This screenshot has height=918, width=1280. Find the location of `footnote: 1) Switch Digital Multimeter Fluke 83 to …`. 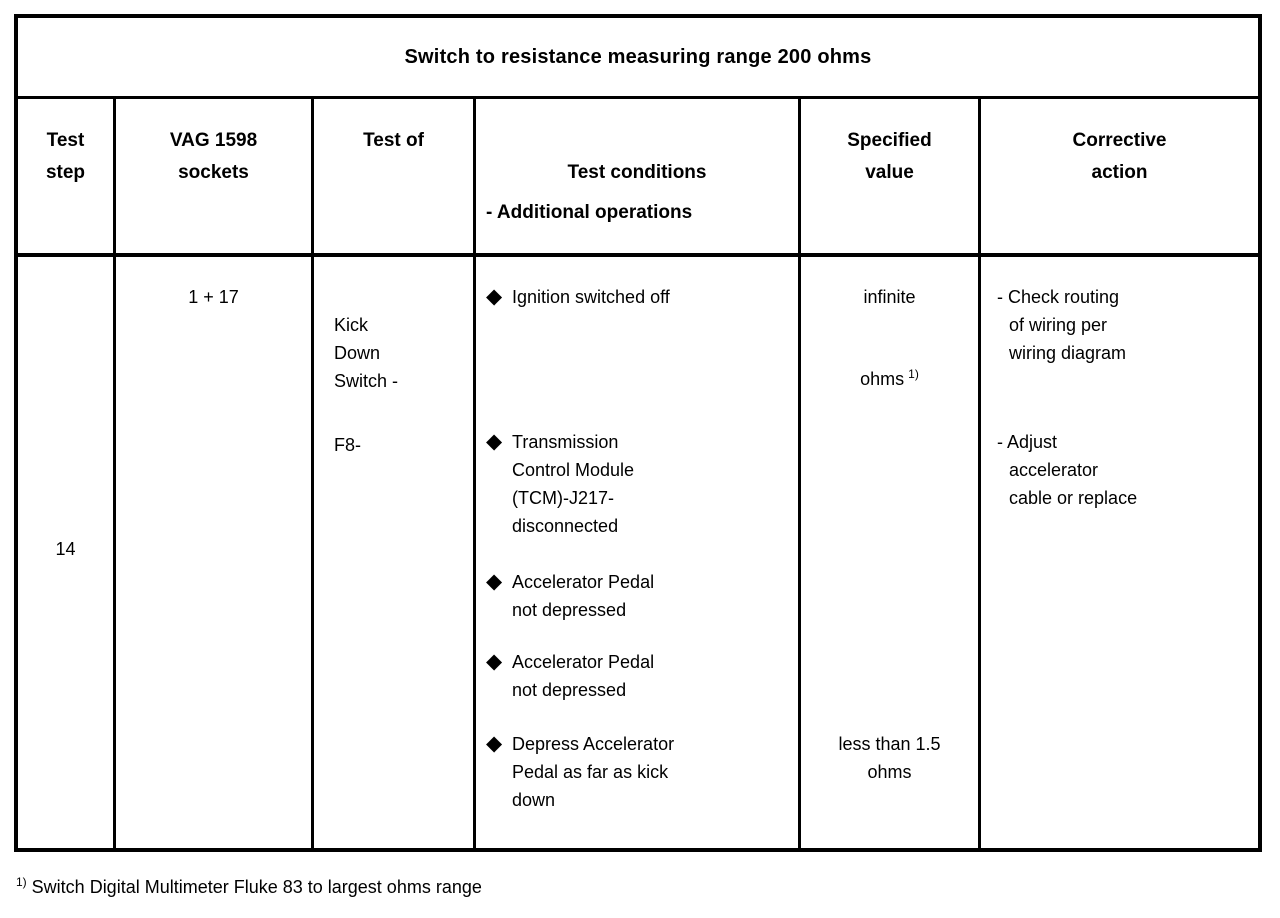

footnote: 1) Switch Digital Multimeter Fluke 83 to … is located at coordinates (249, 887).